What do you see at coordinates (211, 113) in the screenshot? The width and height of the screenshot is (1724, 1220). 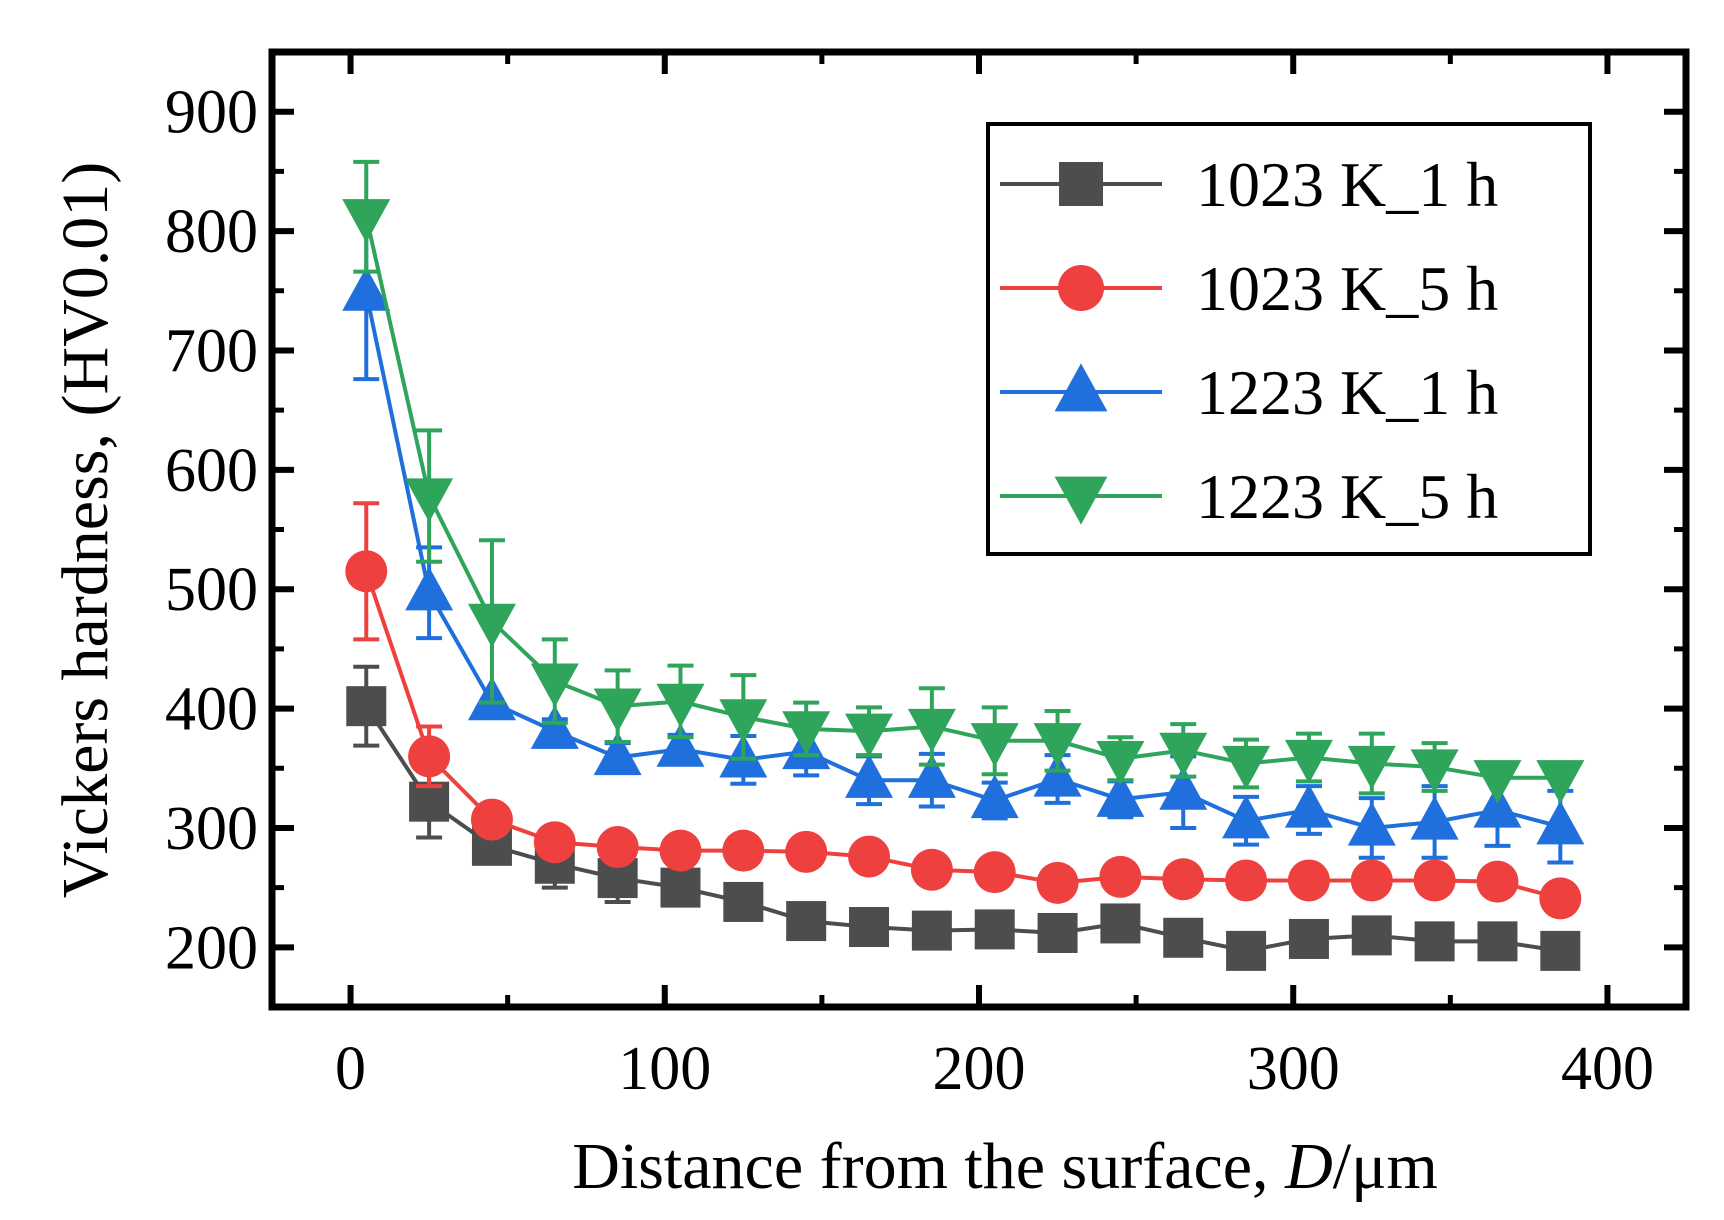 I see `y-tick-label: 900` at bounding box center [211, 113].